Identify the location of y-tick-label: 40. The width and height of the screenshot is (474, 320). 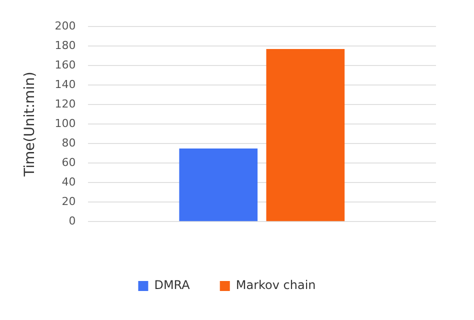
(69, 181).